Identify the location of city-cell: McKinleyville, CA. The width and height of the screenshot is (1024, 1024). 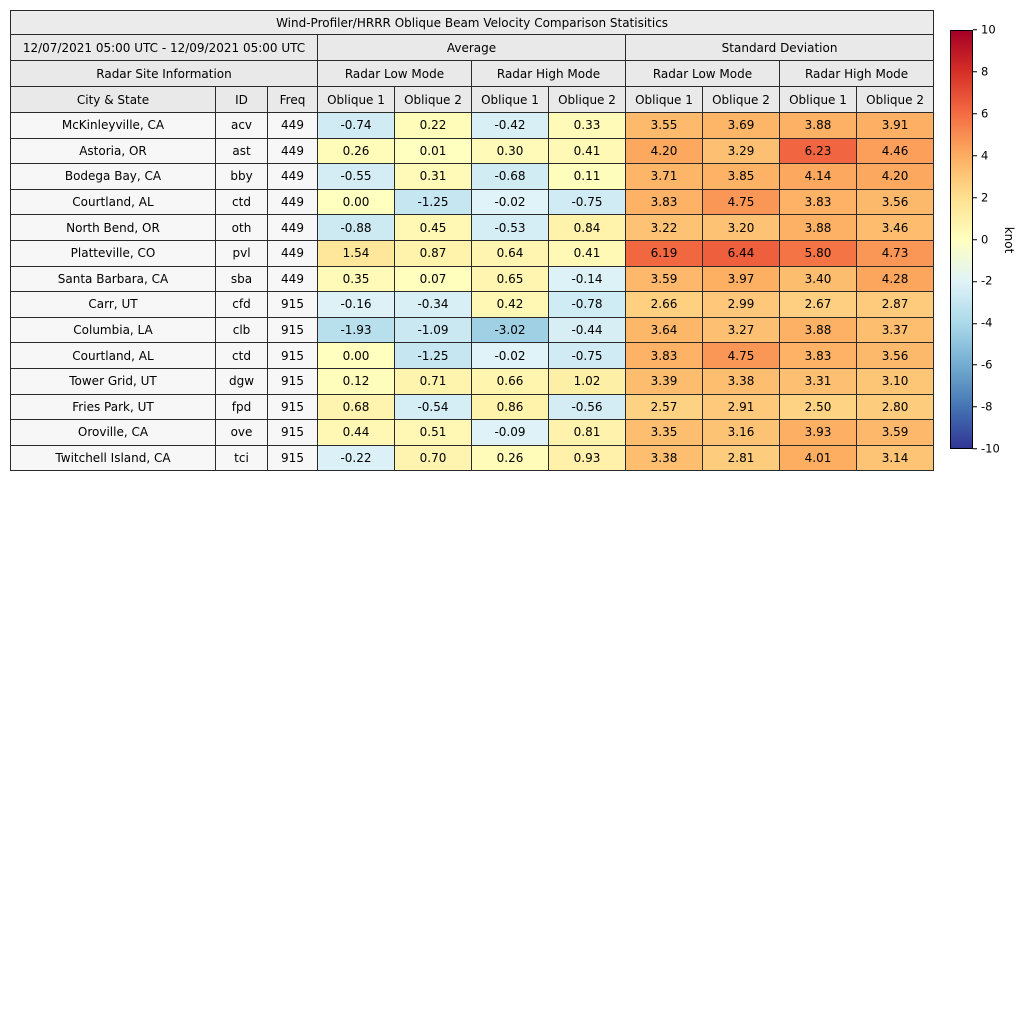
(113, 125).